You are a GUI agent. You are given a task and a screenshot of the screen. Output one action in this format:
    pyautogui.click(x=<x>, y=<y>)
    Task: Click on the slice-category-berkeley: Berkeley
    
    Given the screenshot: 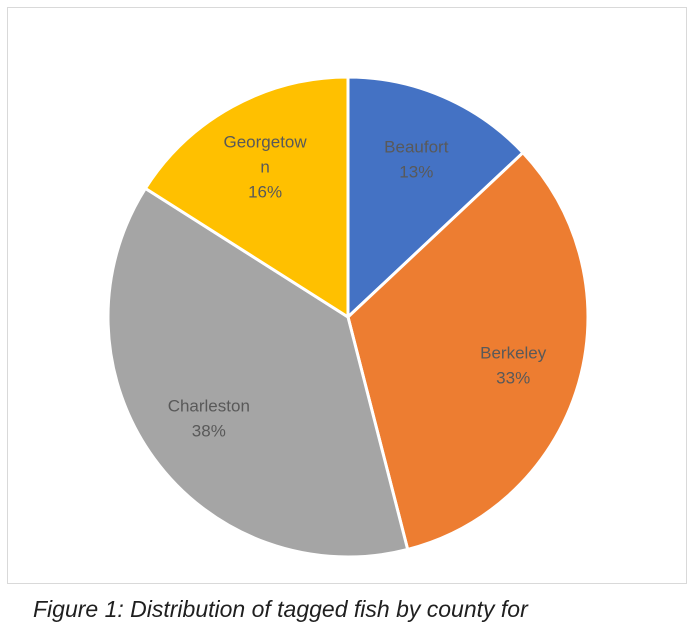 What is the action you would take?
    pyautogui.click(x=513, y=353)
    